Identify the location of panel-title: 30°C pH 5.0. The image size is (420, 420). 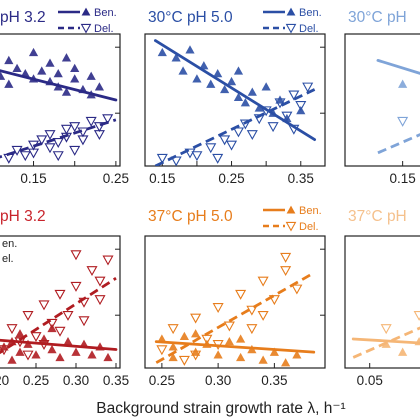
(190, 17).